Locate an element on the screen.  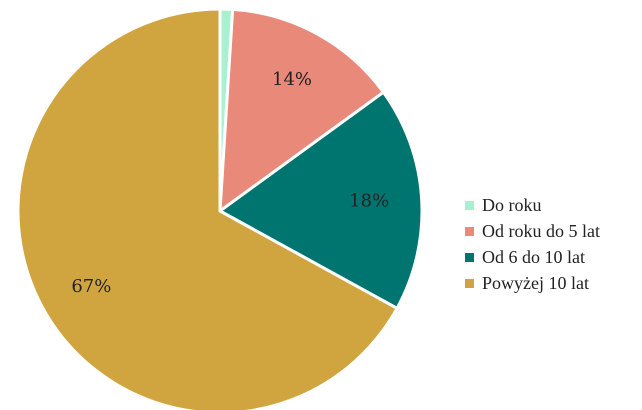
data-label-od-roku-do-5-lat: 14% is located at coordinates (292, 79).